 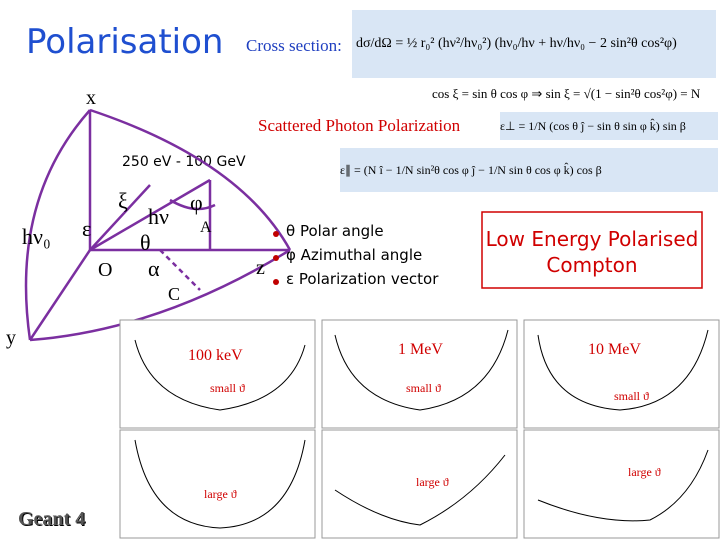 I want to click on label: ε, so click(x=86, y=228).